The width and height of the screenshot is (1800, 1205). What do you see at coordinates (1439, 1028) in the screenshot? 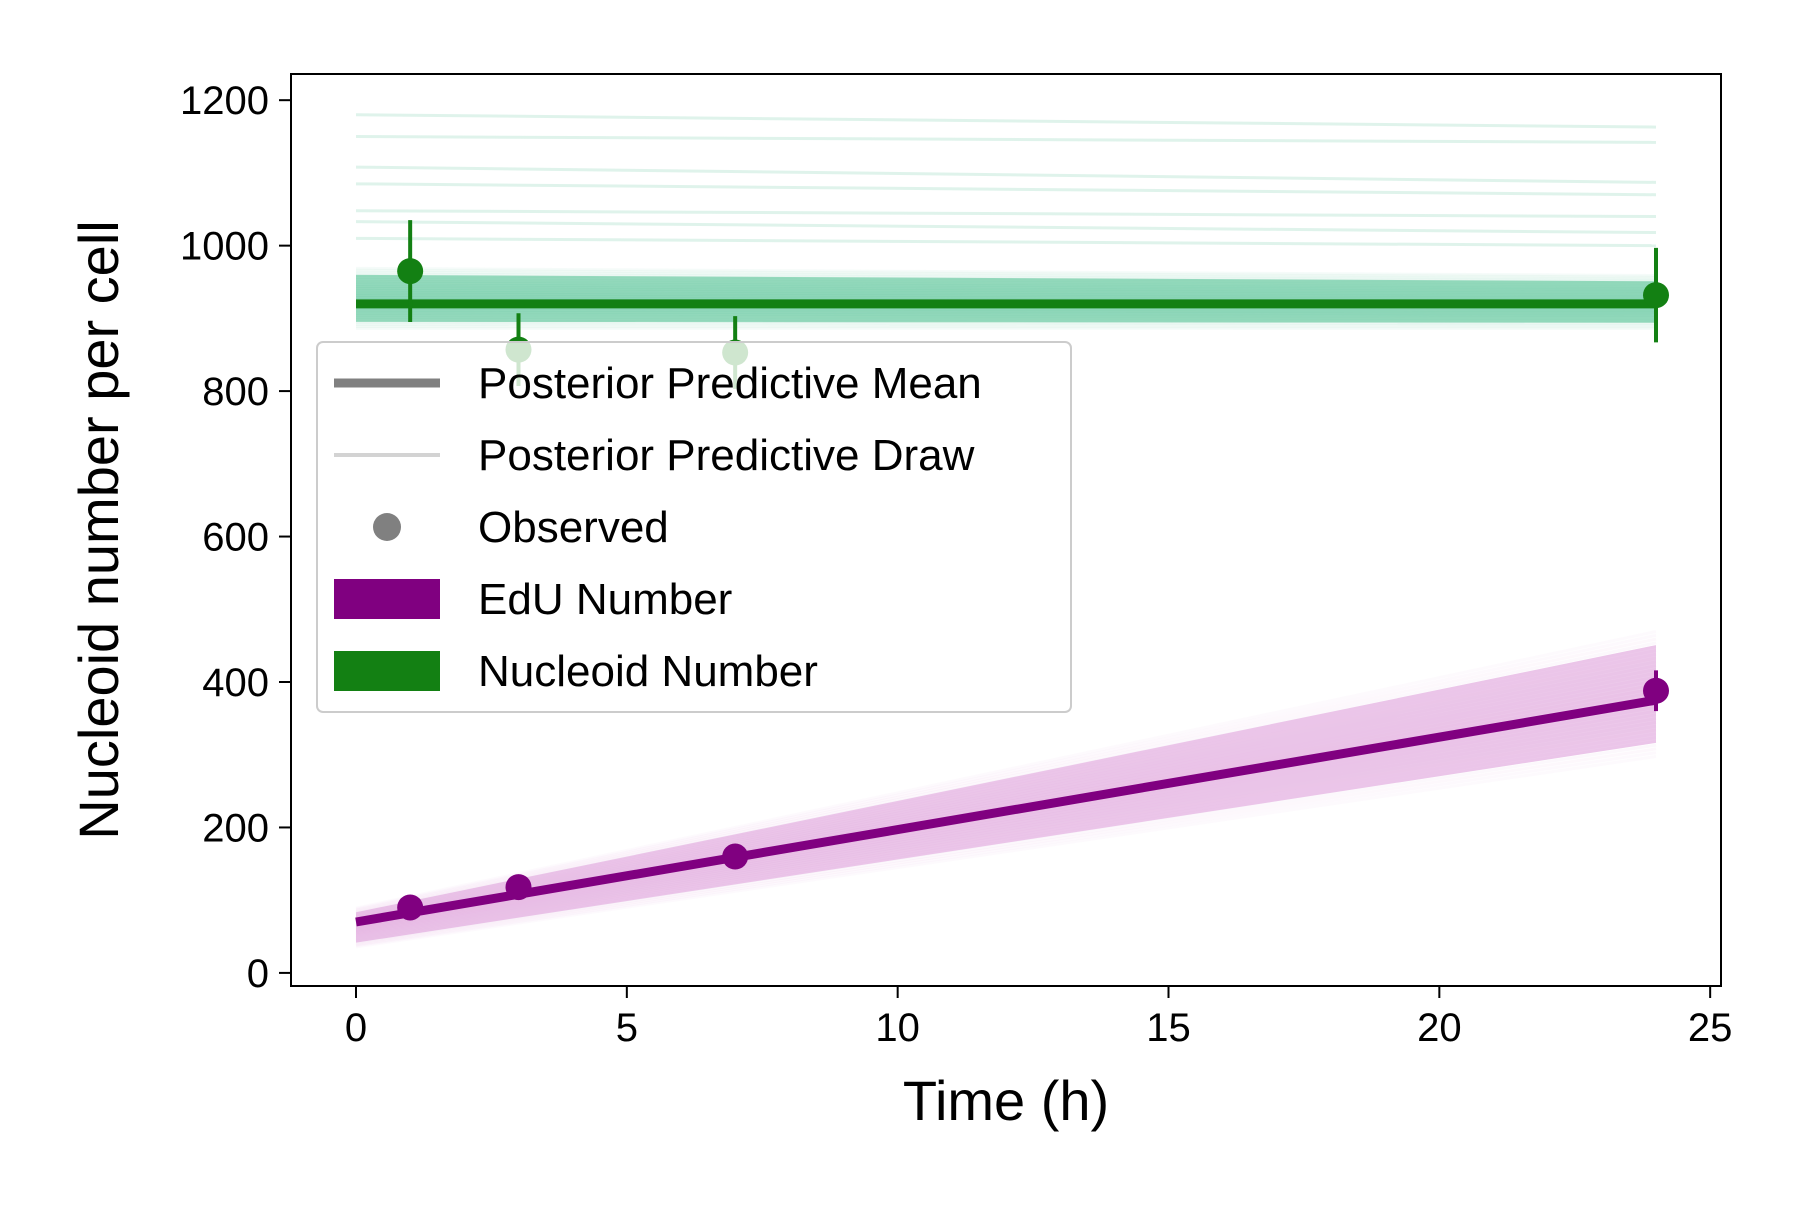
I see `x-tick-label: 20` at bounding box center [1439, 1028].